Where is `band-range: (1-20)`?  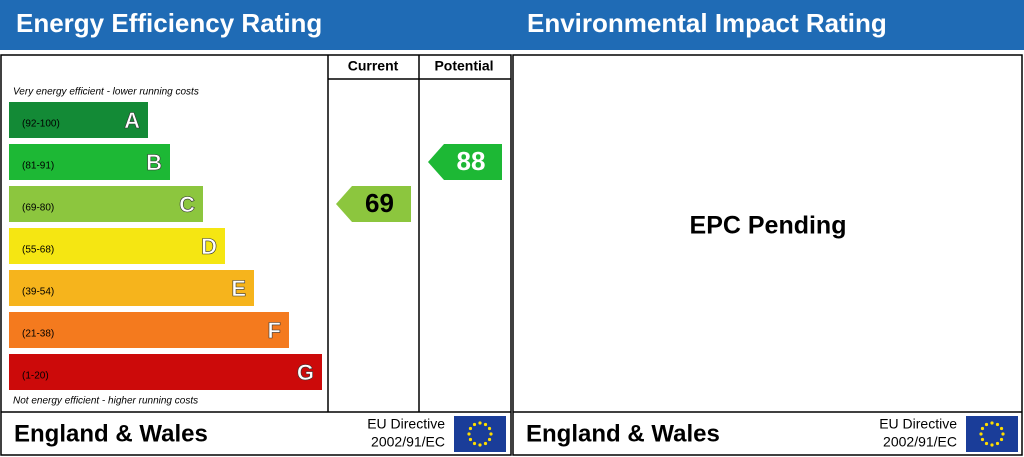 band-range: (1-20) is located at coordinates (35, 376).